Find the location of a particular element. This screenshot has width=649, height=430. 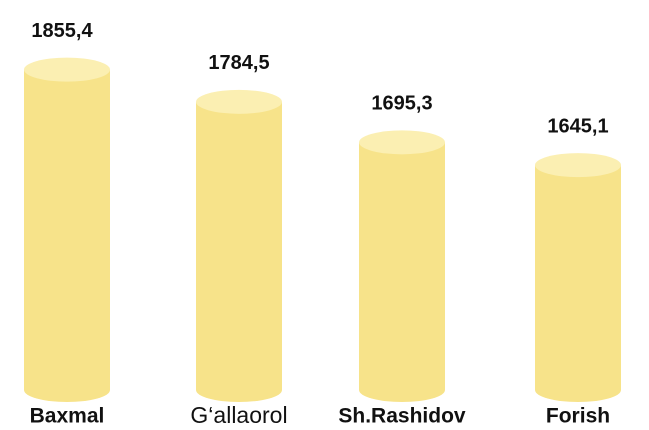

x-tick-label: Sh.Rashidov is located at coordinates (402, 416).